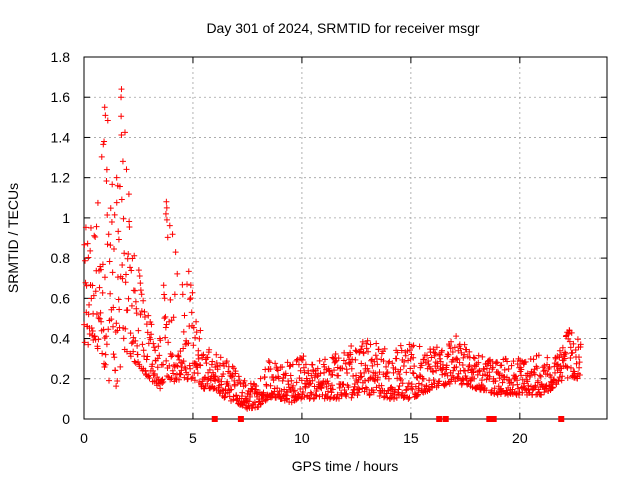 Image resolution: width=640 pixels, height=480 pixels. I want to click on x-tick-label: 20, so click(520, 438).